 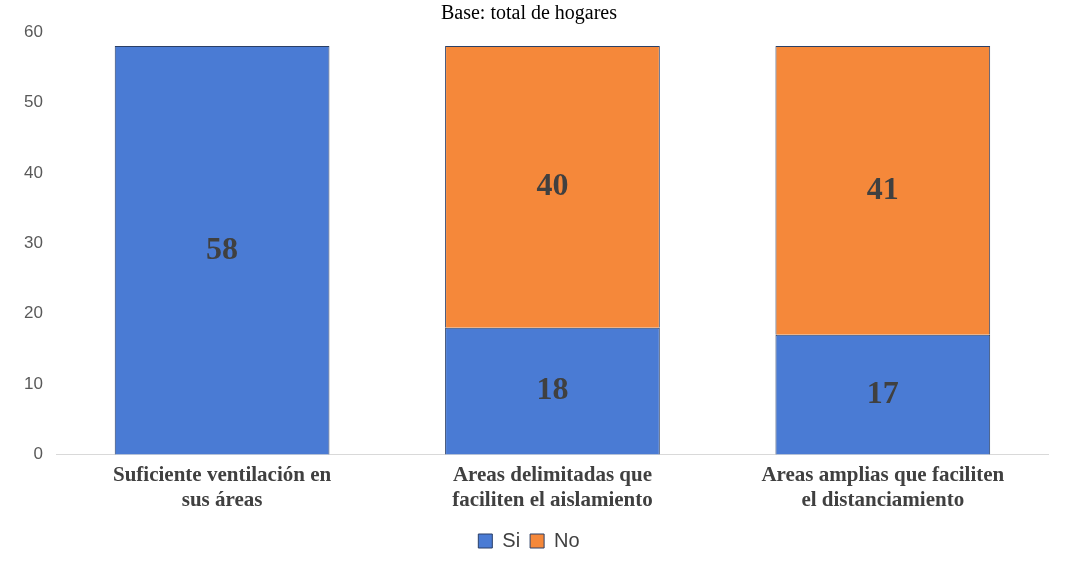 What do you see at coordinates (882, 187) in the screenshot?
I see `data-label: 41` at bounding box center [882, 187].